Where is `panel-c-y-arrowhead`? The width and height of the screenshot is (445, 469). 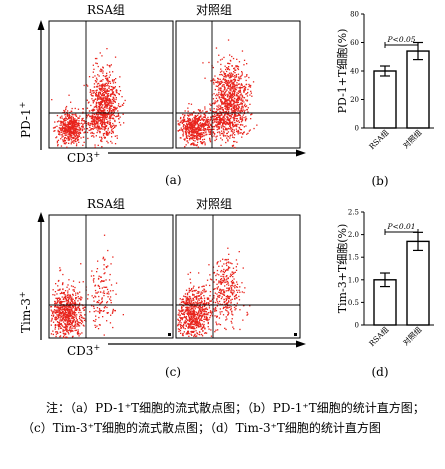 panel-c-y-arrowhead is located at coordinates (41, 217).